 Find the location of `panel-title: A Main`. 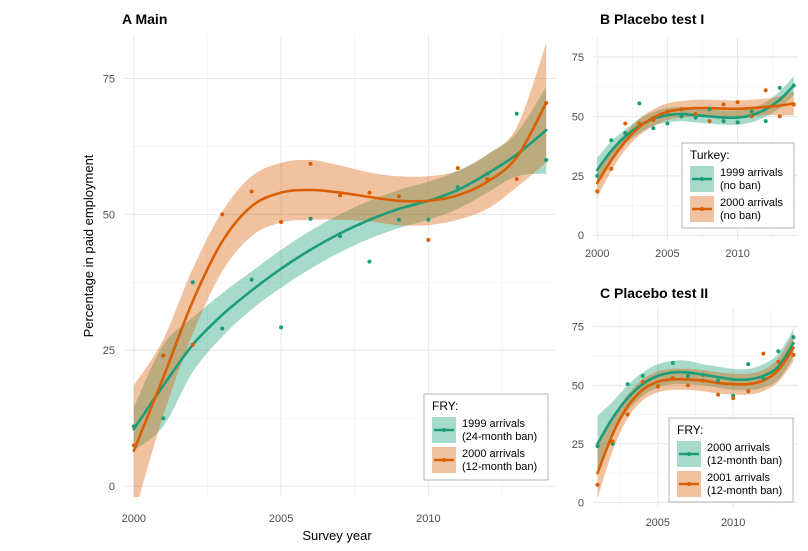

panel-title: A Main is located at coordinates (144, 19).